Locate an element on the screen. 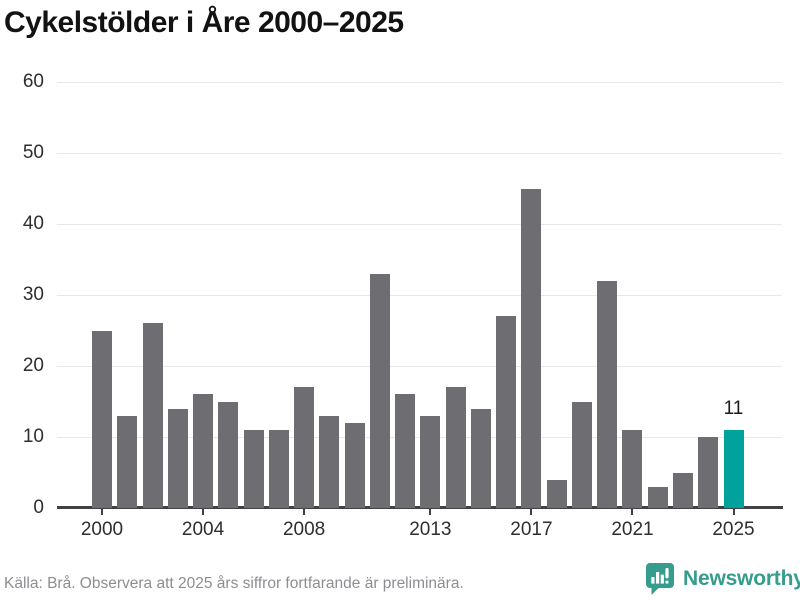 The height and width of the screenshot is (600, 800). bar-value-label: 11 is located at coordinates (733, 408).